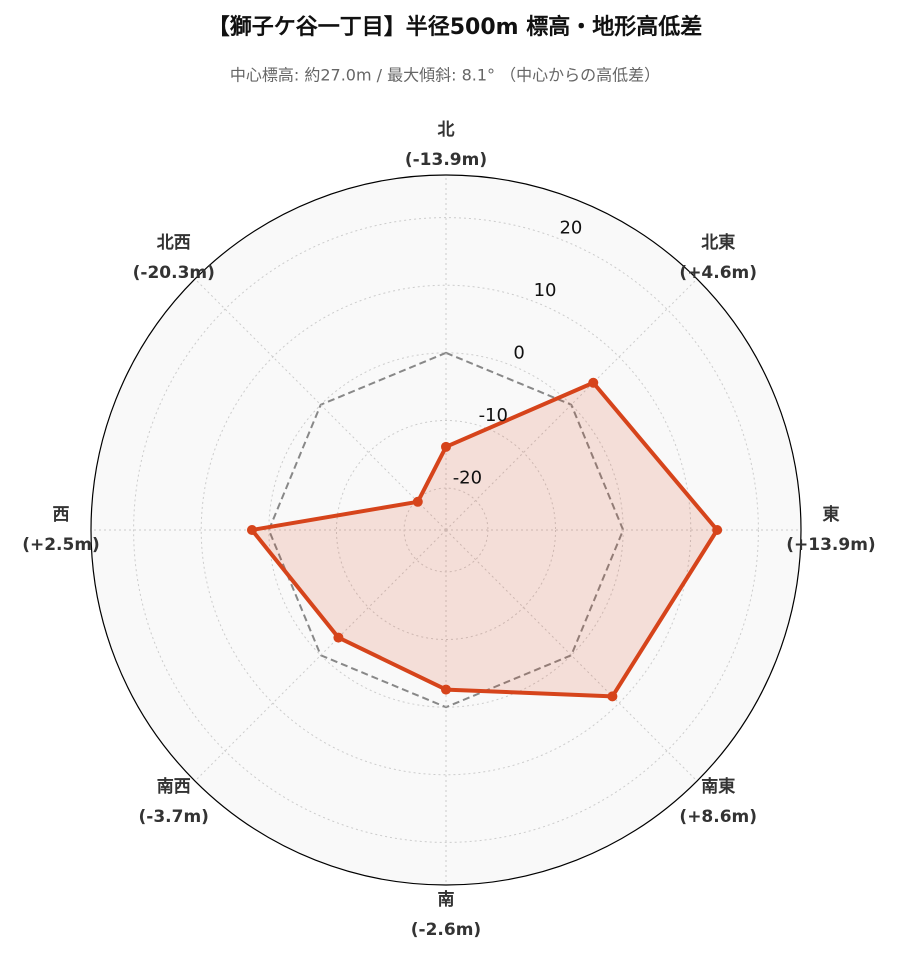 This screenshot has width=900, height=962. I want to click on chart-title: 【獅子ケ谷一丁目】半径500m 標高・地形高低差, so click(455, 27).